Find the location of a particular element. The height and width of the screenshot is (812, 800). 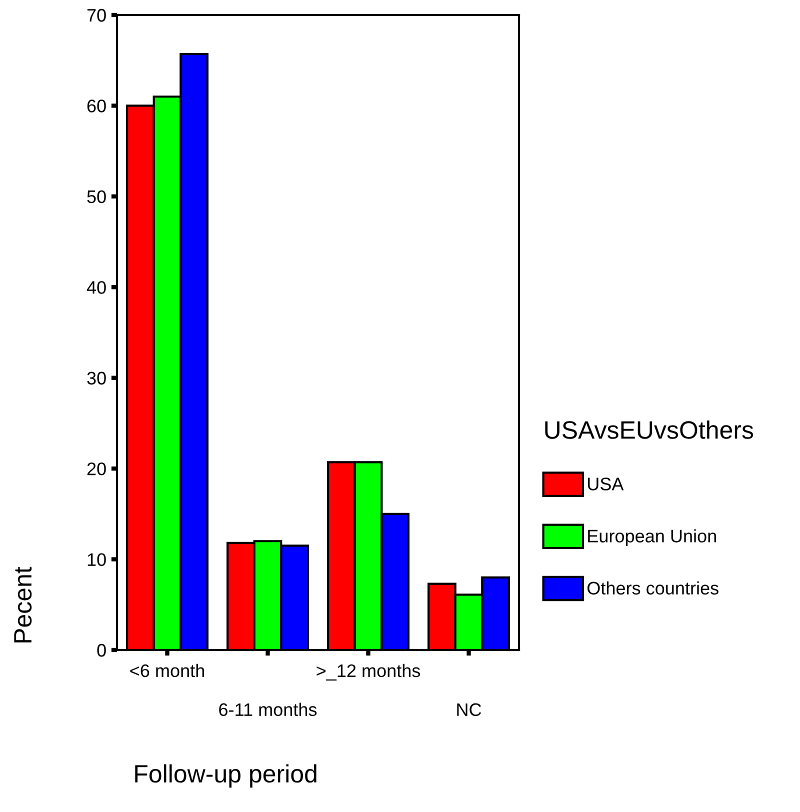

y-tick-label: 10 is located at coordinates (97, 559).